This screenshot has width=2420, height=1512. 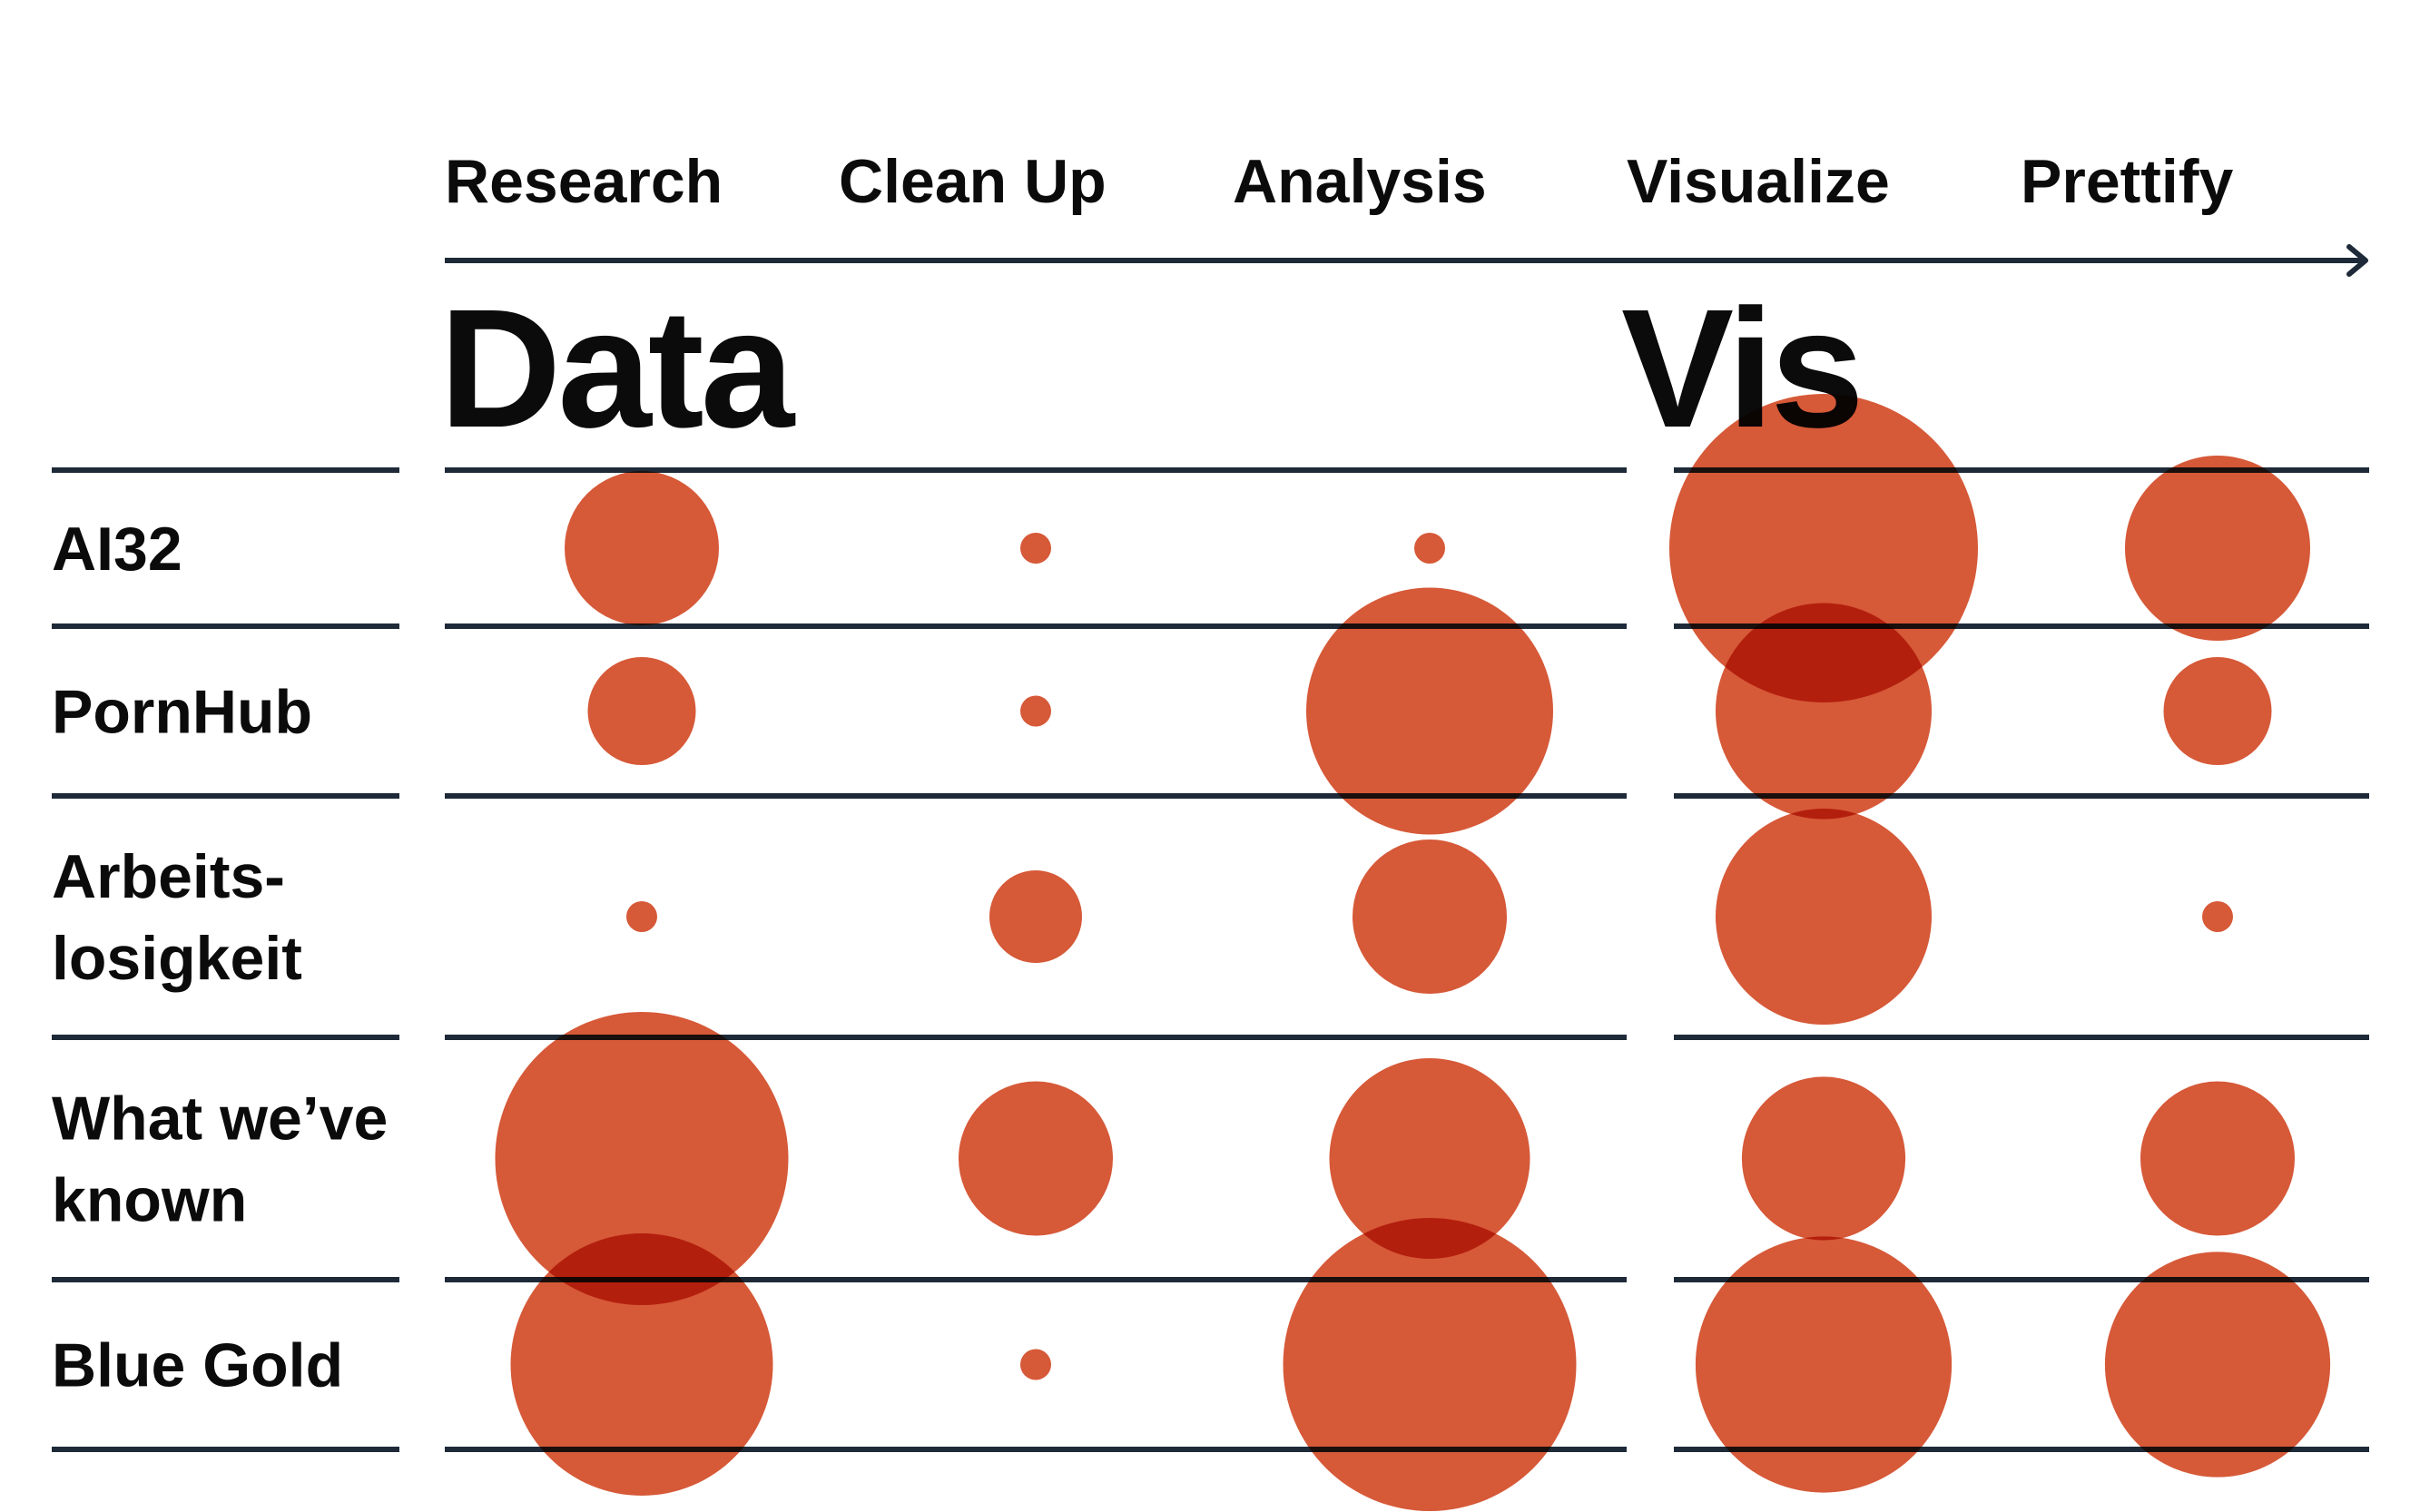 What do you see at coordinates (1824, 917) in the screenshot?
I see `bubble-arbeits-losigkeit-visualize` at bounding box center [1824, 917].